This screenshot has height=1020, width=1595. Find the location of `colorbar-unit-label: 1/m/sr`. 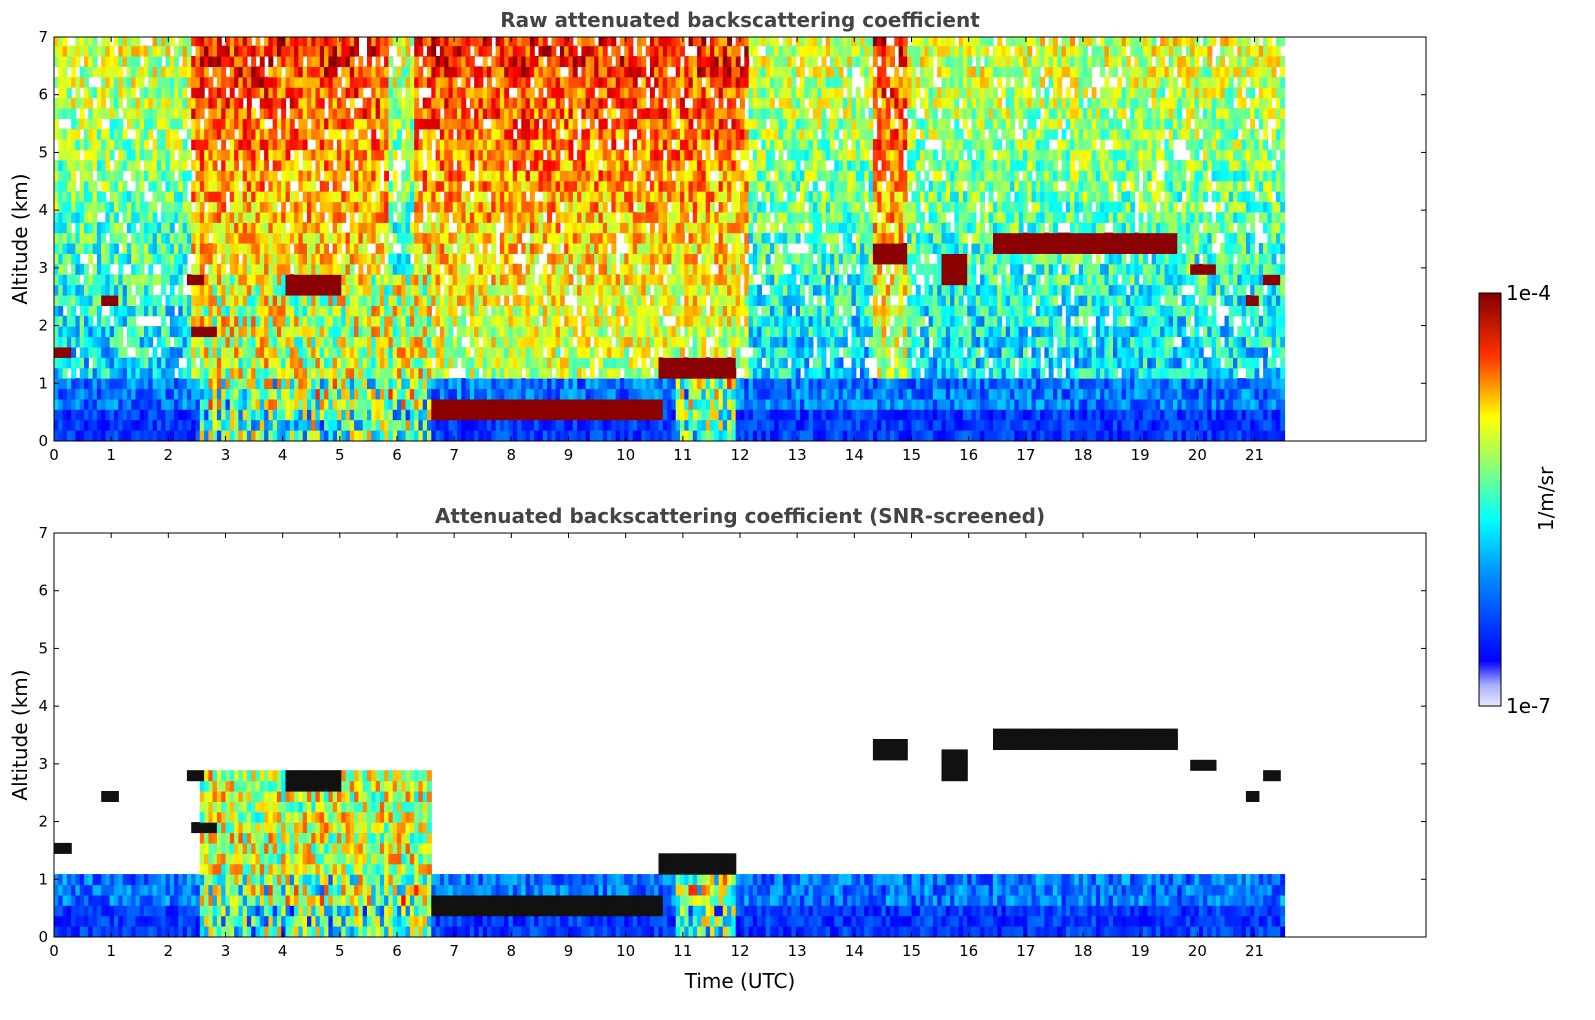

colorbar-unit-label: 1/m/sr is located at coordinates (1546, 498).